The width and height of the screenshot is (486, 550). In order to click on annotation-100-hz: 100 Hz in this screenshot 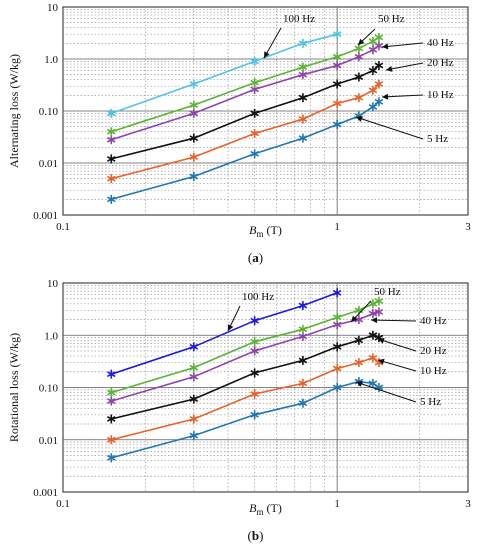, I will do `click(250, 311)`.